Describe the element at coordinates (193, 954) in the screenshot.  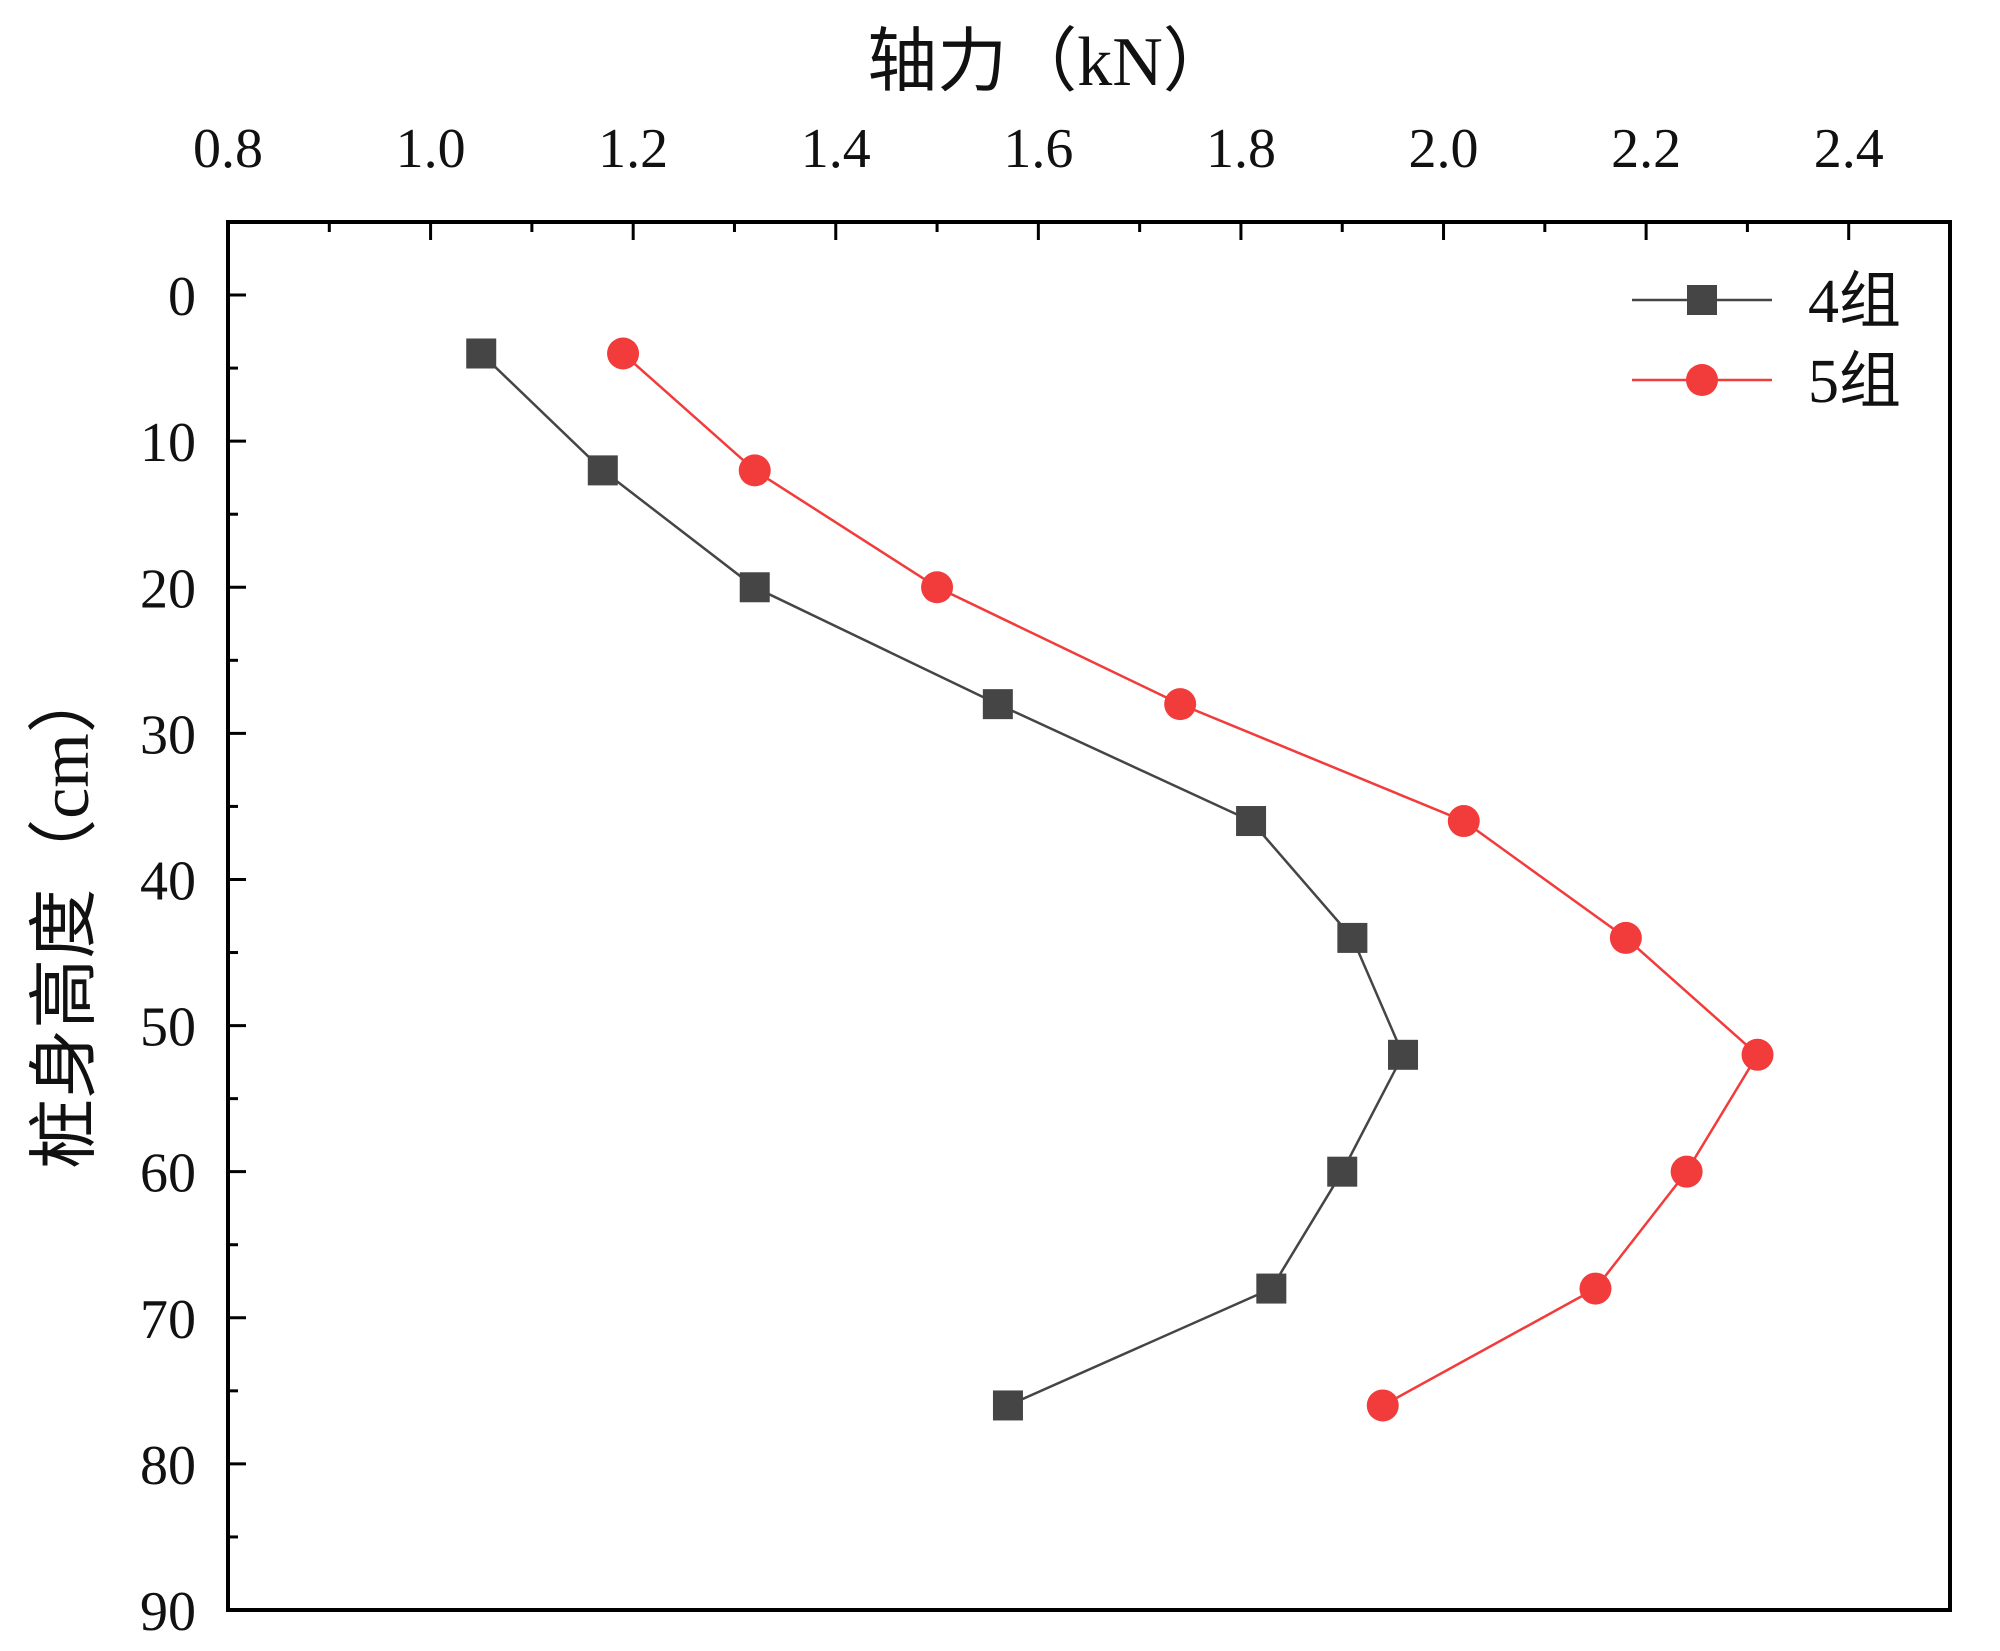
I see `y-axis-ticks: 0 10 20 30 40 50 60 70 80 90` at that location.